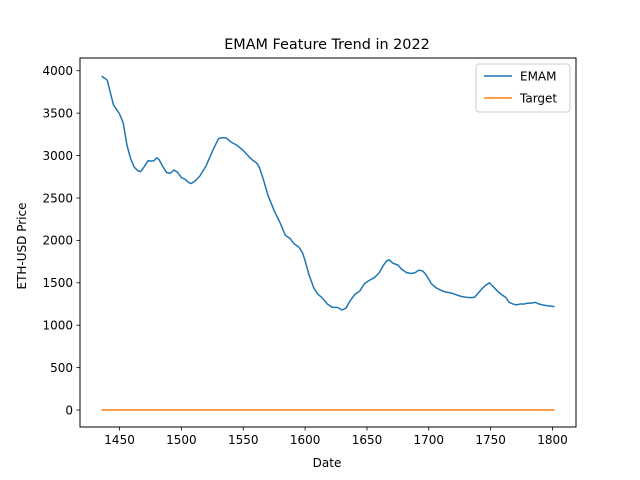 The image size is (640, 480). I want to click on y-tick-label: 2000, so click(57, 241).